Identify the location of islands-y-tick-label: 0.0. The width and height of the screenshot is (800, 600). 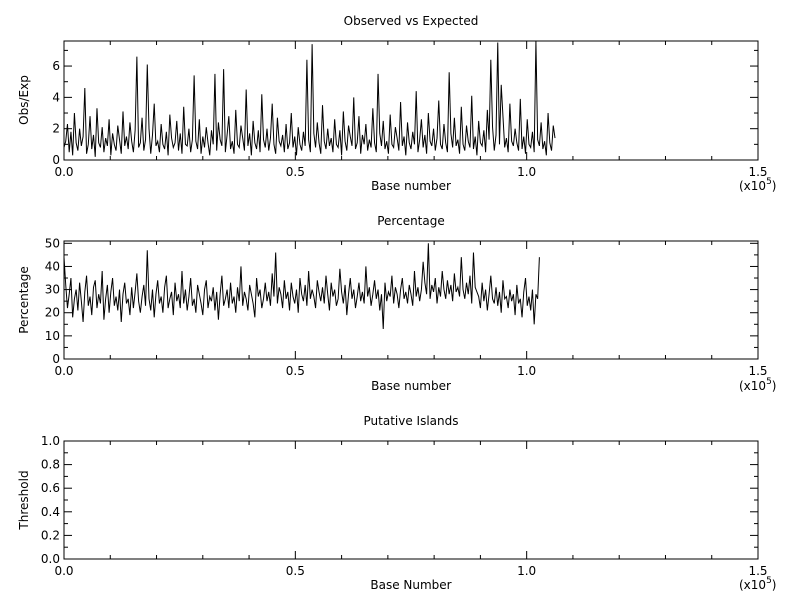
(50, 559).